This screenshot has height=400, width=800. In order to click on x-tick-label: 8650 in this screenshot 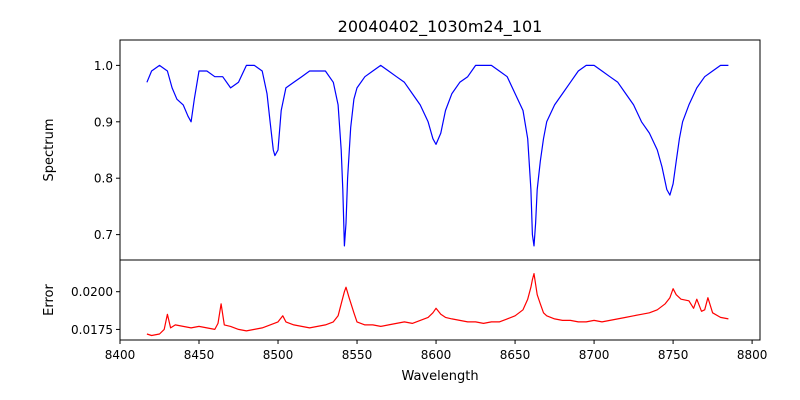, I will do `click(515, 355)`.